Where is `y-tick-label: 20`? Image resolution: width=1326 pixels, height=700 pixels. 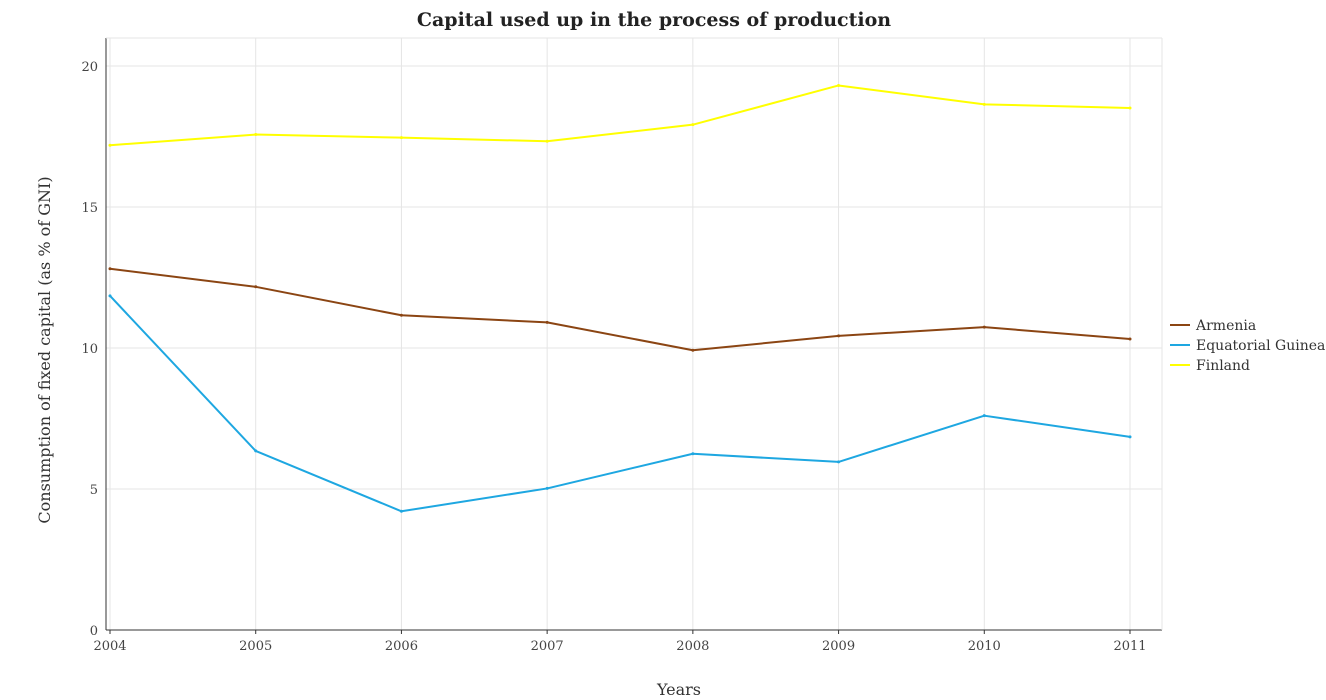 y-tick-label: 20 is located at coordinates (89, 67).